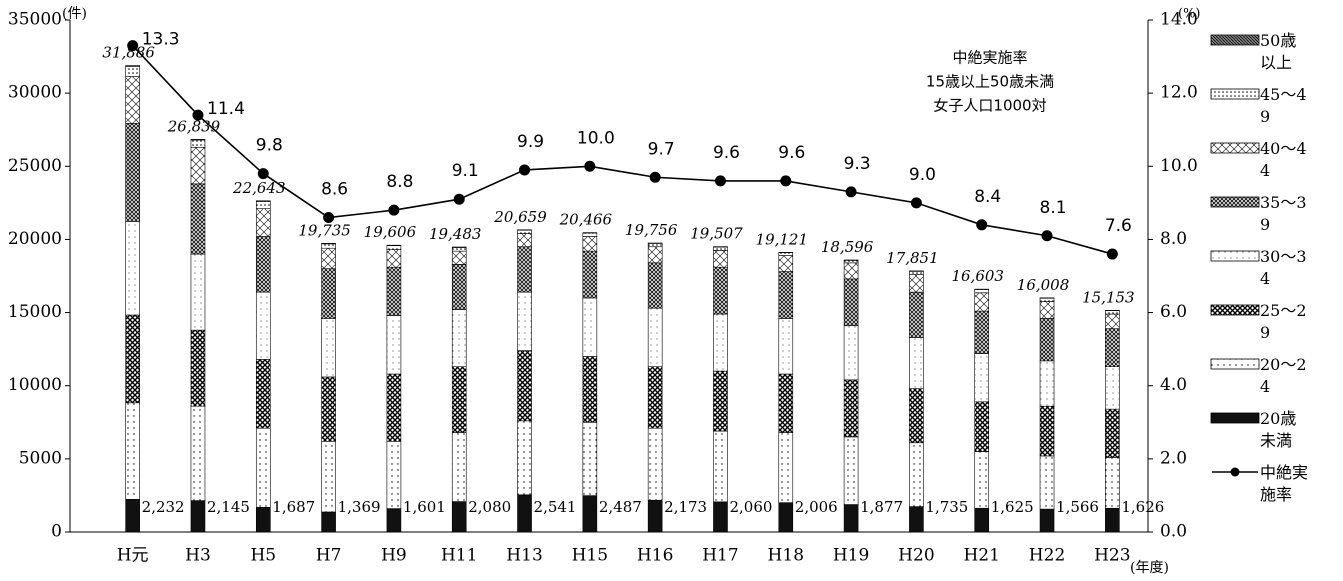 Image resolution: width=1343 pixels, height=581 pixels. I want to click on line-label: 9.0, so click(922, 175).